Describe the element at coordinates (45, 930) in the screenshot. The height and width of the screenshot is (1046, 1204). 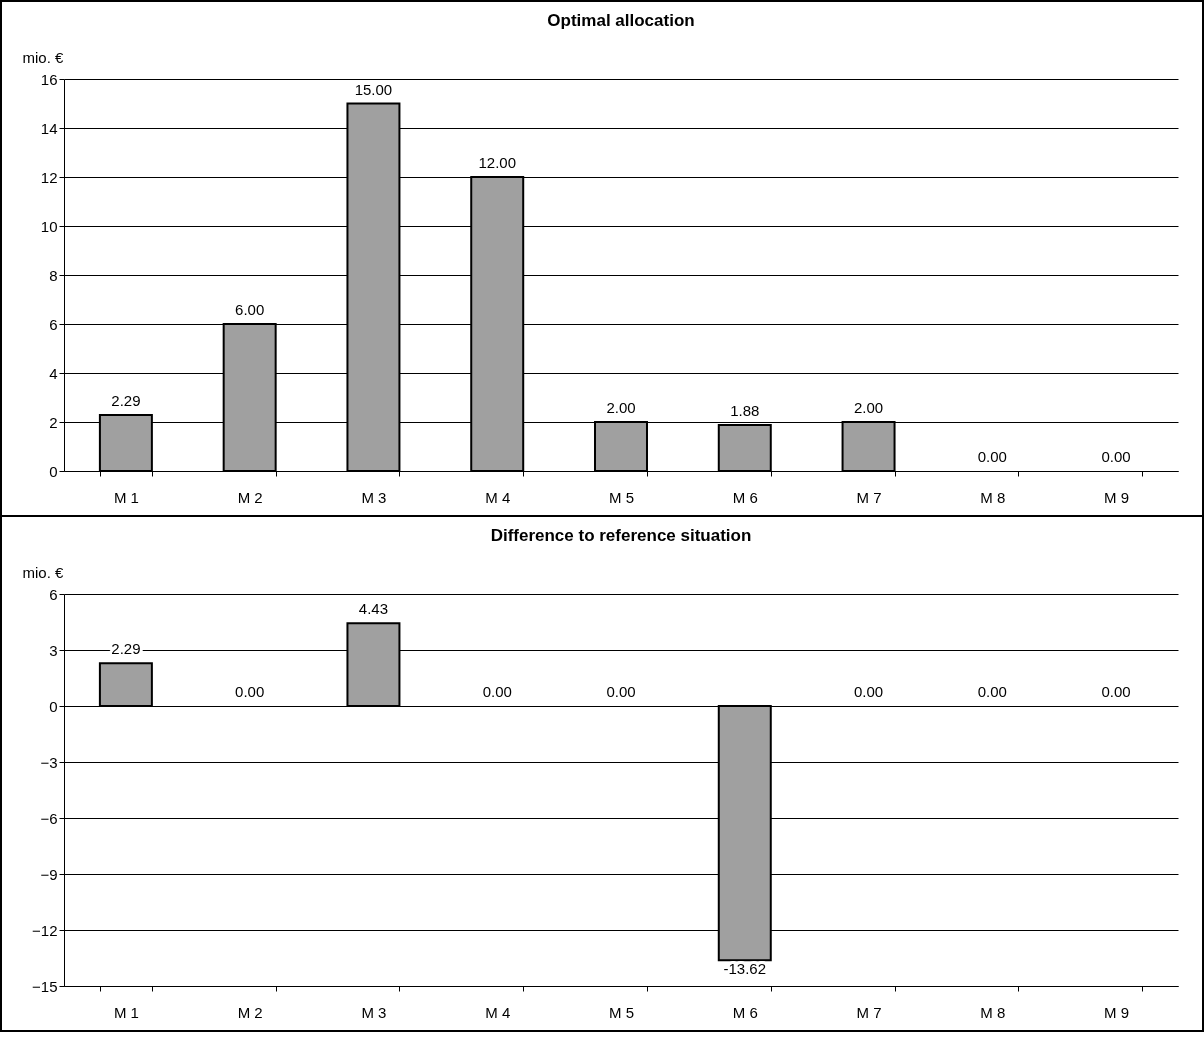
I see `y-tick-label: −12` at that location.